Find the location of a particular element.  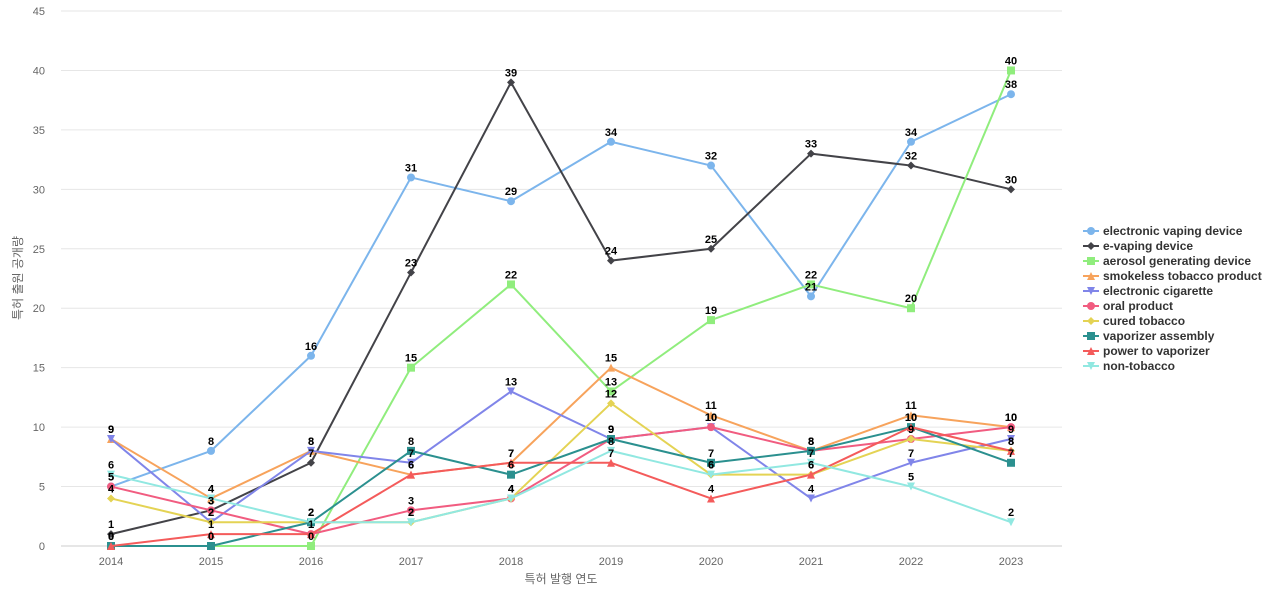

legend-item: cured tobacco is located at coordinates (1134, 321).